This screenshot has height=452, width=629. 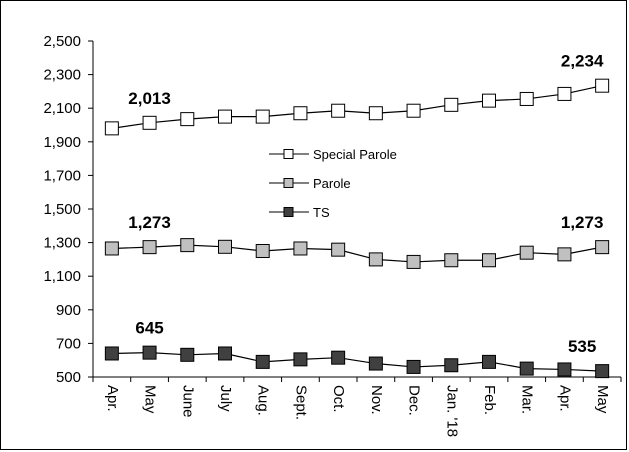 I want to click on x-tick-label: Mar., so click(x=527, y=399).